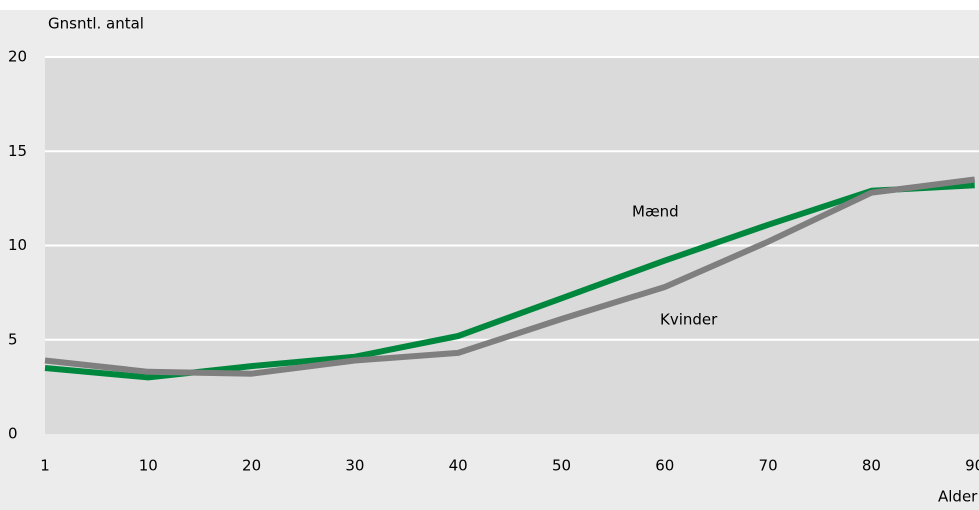 The height and width of the screenshot is (510, 979). Describe the element at coordinates (17, 151) in the screenshot. I see `y-tick-label: 15` at that location.